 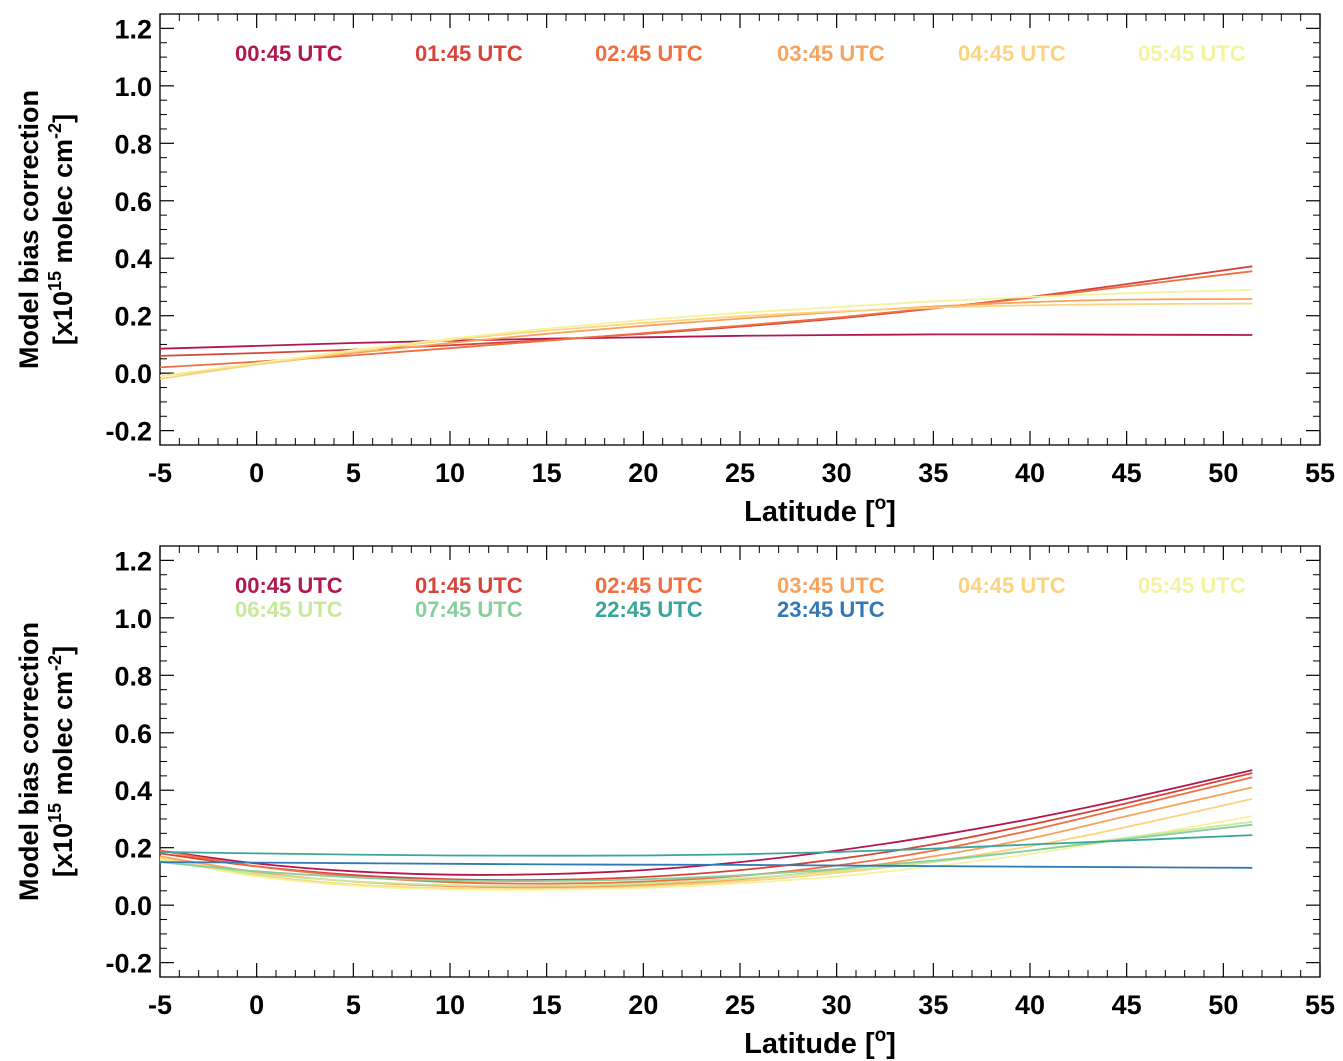 I want to click on legend-entry: 06:45 UTC, so click(x=289, y=609).